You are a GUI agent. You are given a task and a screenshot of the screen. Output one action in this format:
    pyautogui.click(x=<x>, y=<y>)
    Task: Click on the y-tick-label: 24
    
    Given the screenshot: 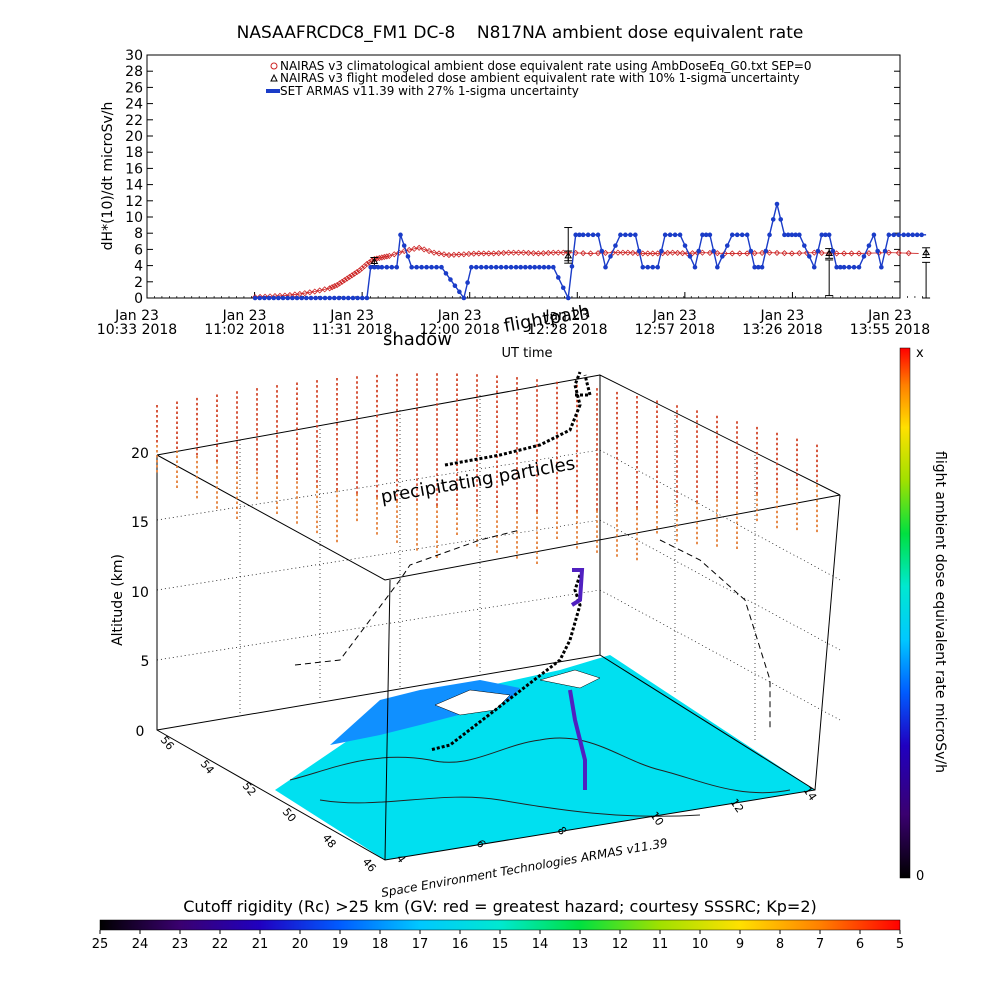 What is the action you would take?
    pyautogui.click(x=134, y=105)
    